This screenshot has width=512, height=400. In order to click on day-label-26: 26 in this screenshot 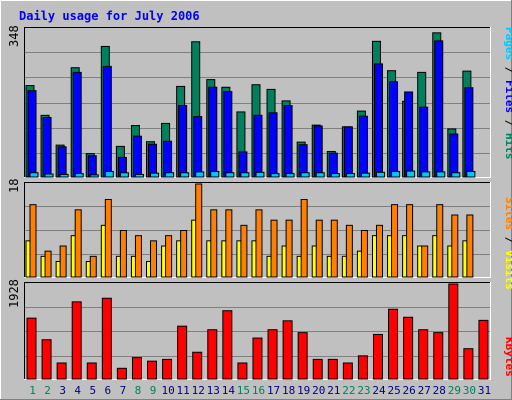, I will do `click(409, 390)`.